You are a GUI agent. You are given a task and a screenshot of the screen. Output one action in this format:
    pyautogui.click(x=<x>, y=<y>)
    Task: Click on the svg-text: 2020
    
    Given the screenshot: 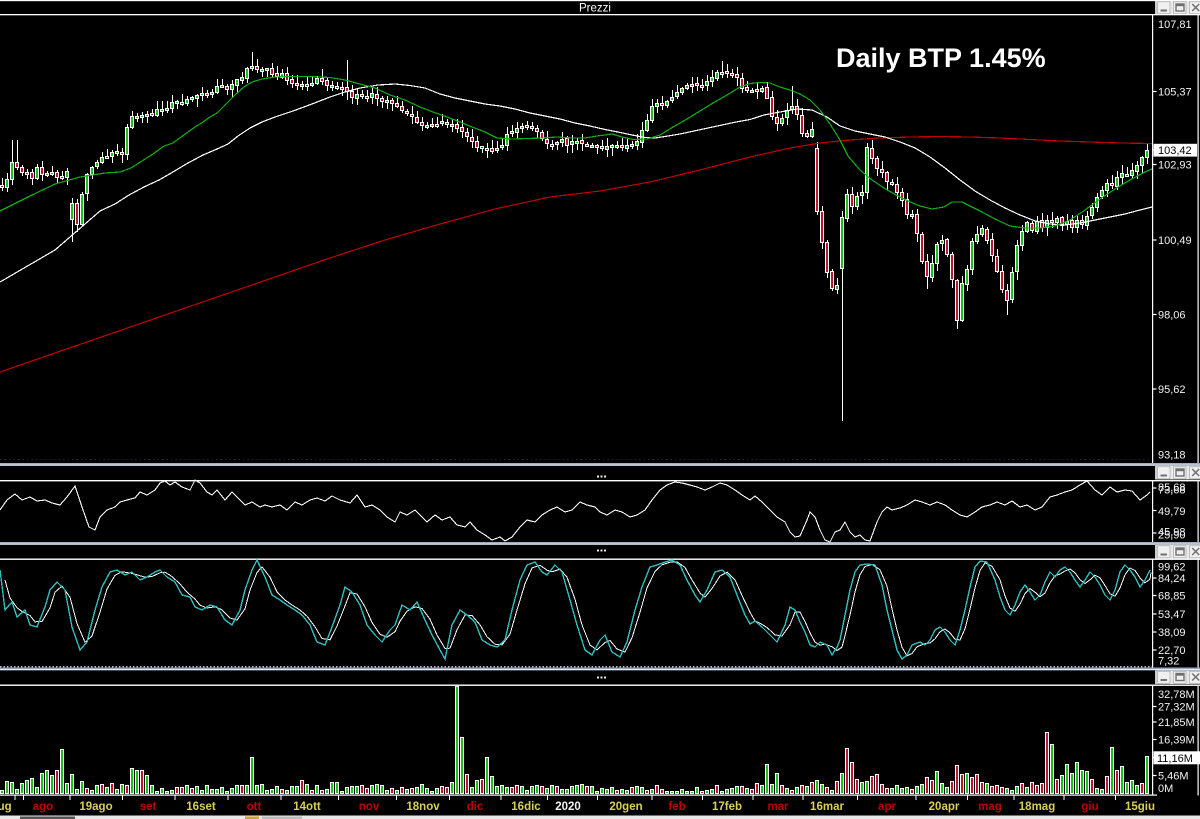 What is the action you would take?
    pyautogui.click(x=568, y=807)
    